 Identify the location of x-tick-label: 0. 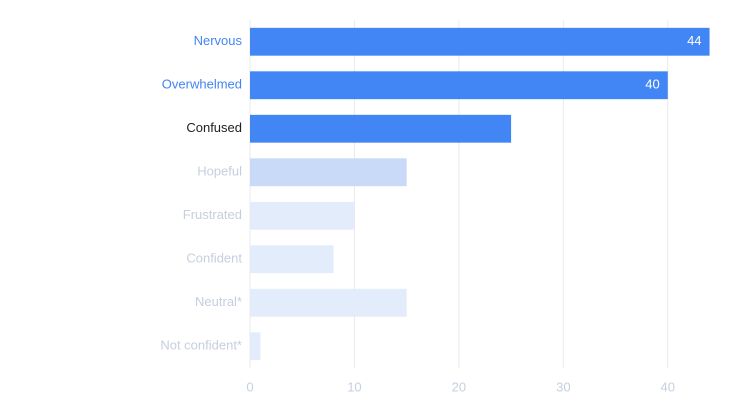
(249, 386).